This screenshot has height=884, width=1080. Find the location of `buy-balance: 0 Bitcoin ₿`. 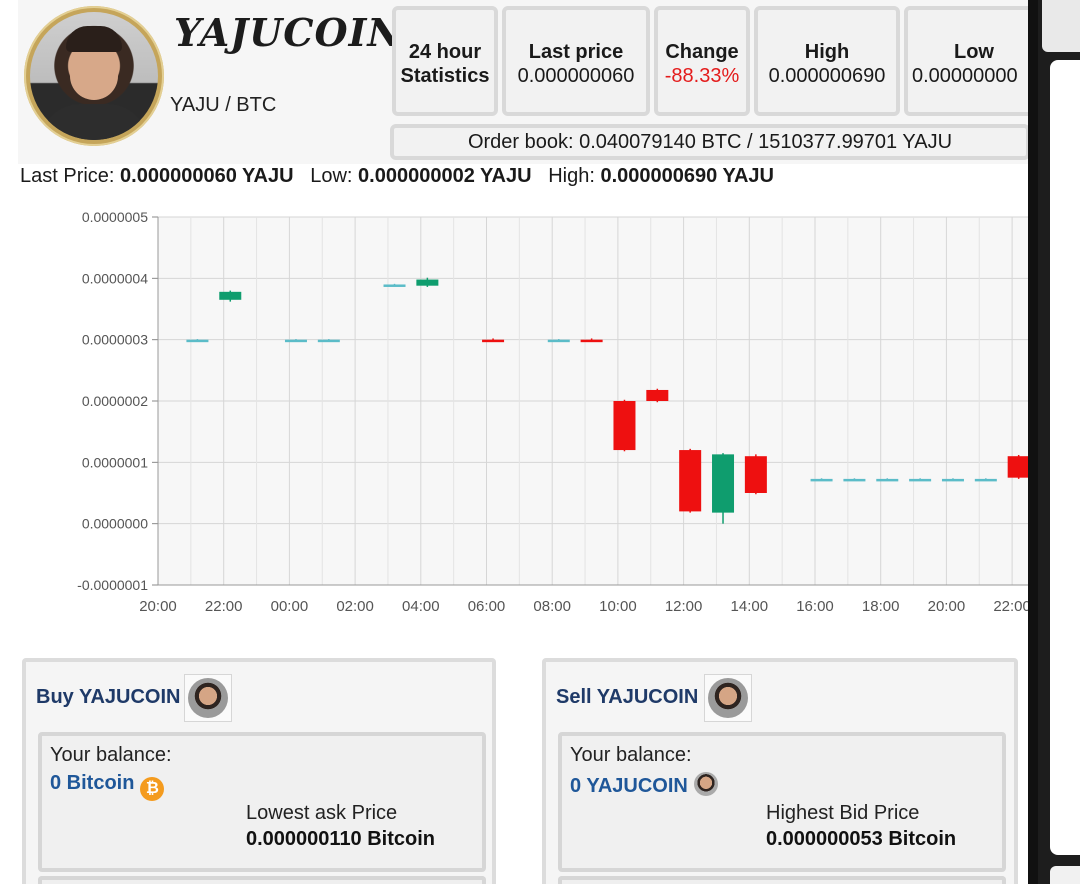

buy-balance: 0 Bitcoin ₿ is located at coordinates (107, 786).